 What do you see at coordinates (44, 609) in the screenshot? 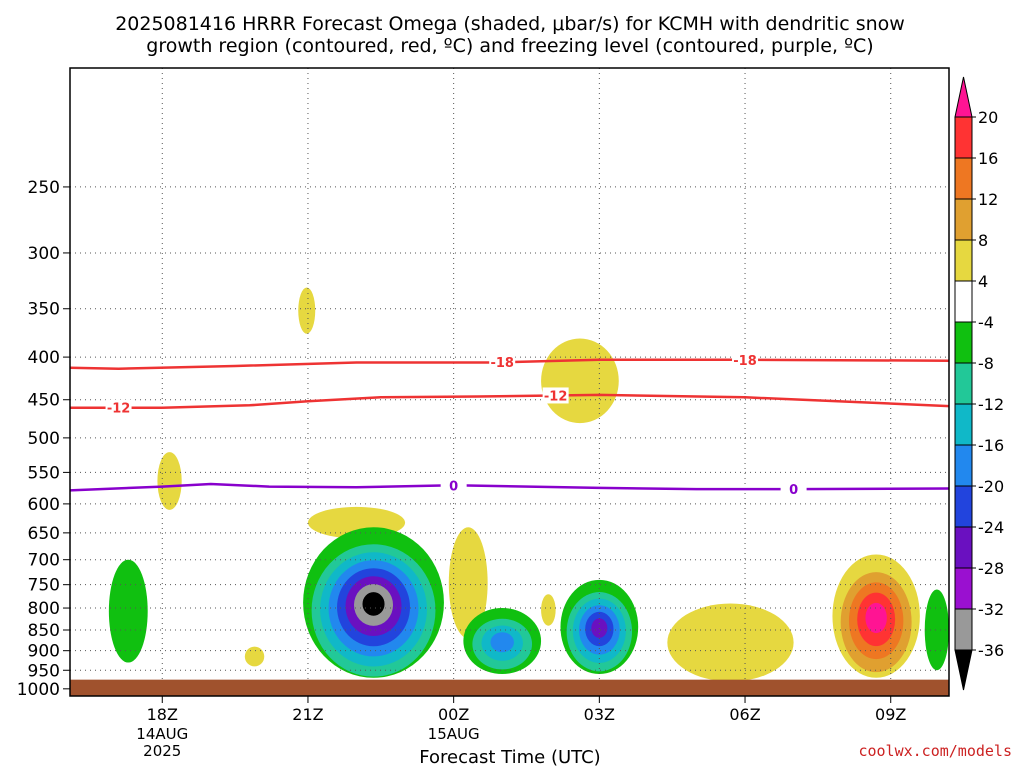
I see `y-tick-label-800: 800` at bounding box center [44, 609].